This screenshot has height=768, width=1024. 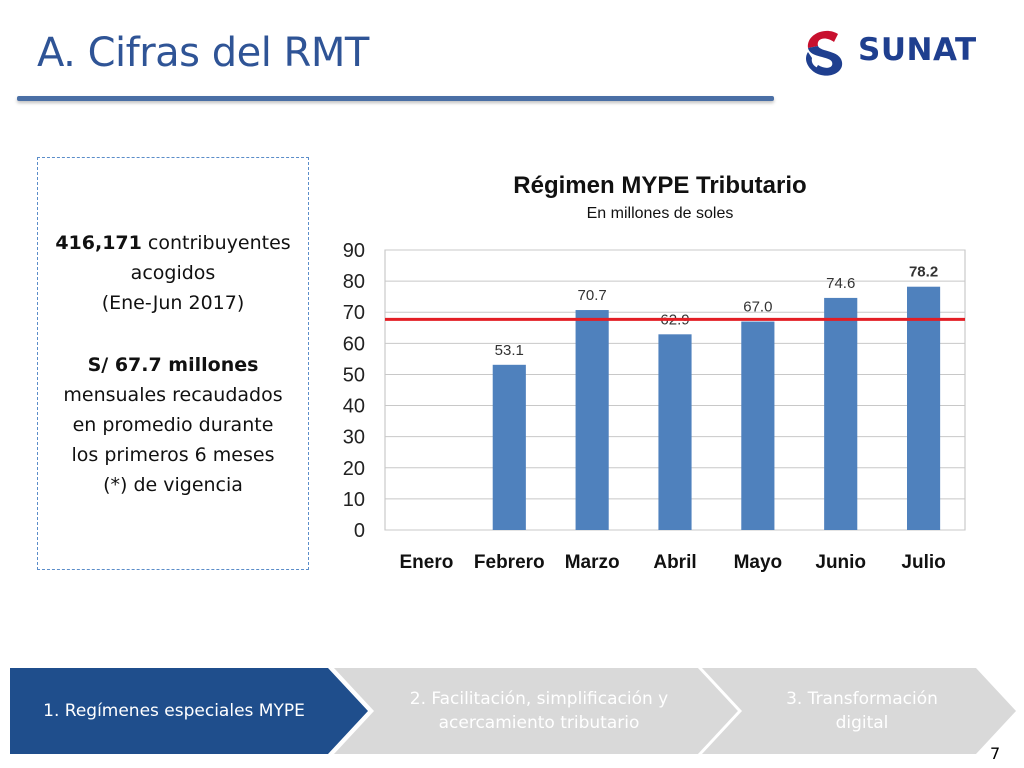 What do you see at coordinates (539, 699) in the screenshot?
I see `nav-step-label-line1: 2. Facilitación, simplificación y` at bounding box center [539, 699].